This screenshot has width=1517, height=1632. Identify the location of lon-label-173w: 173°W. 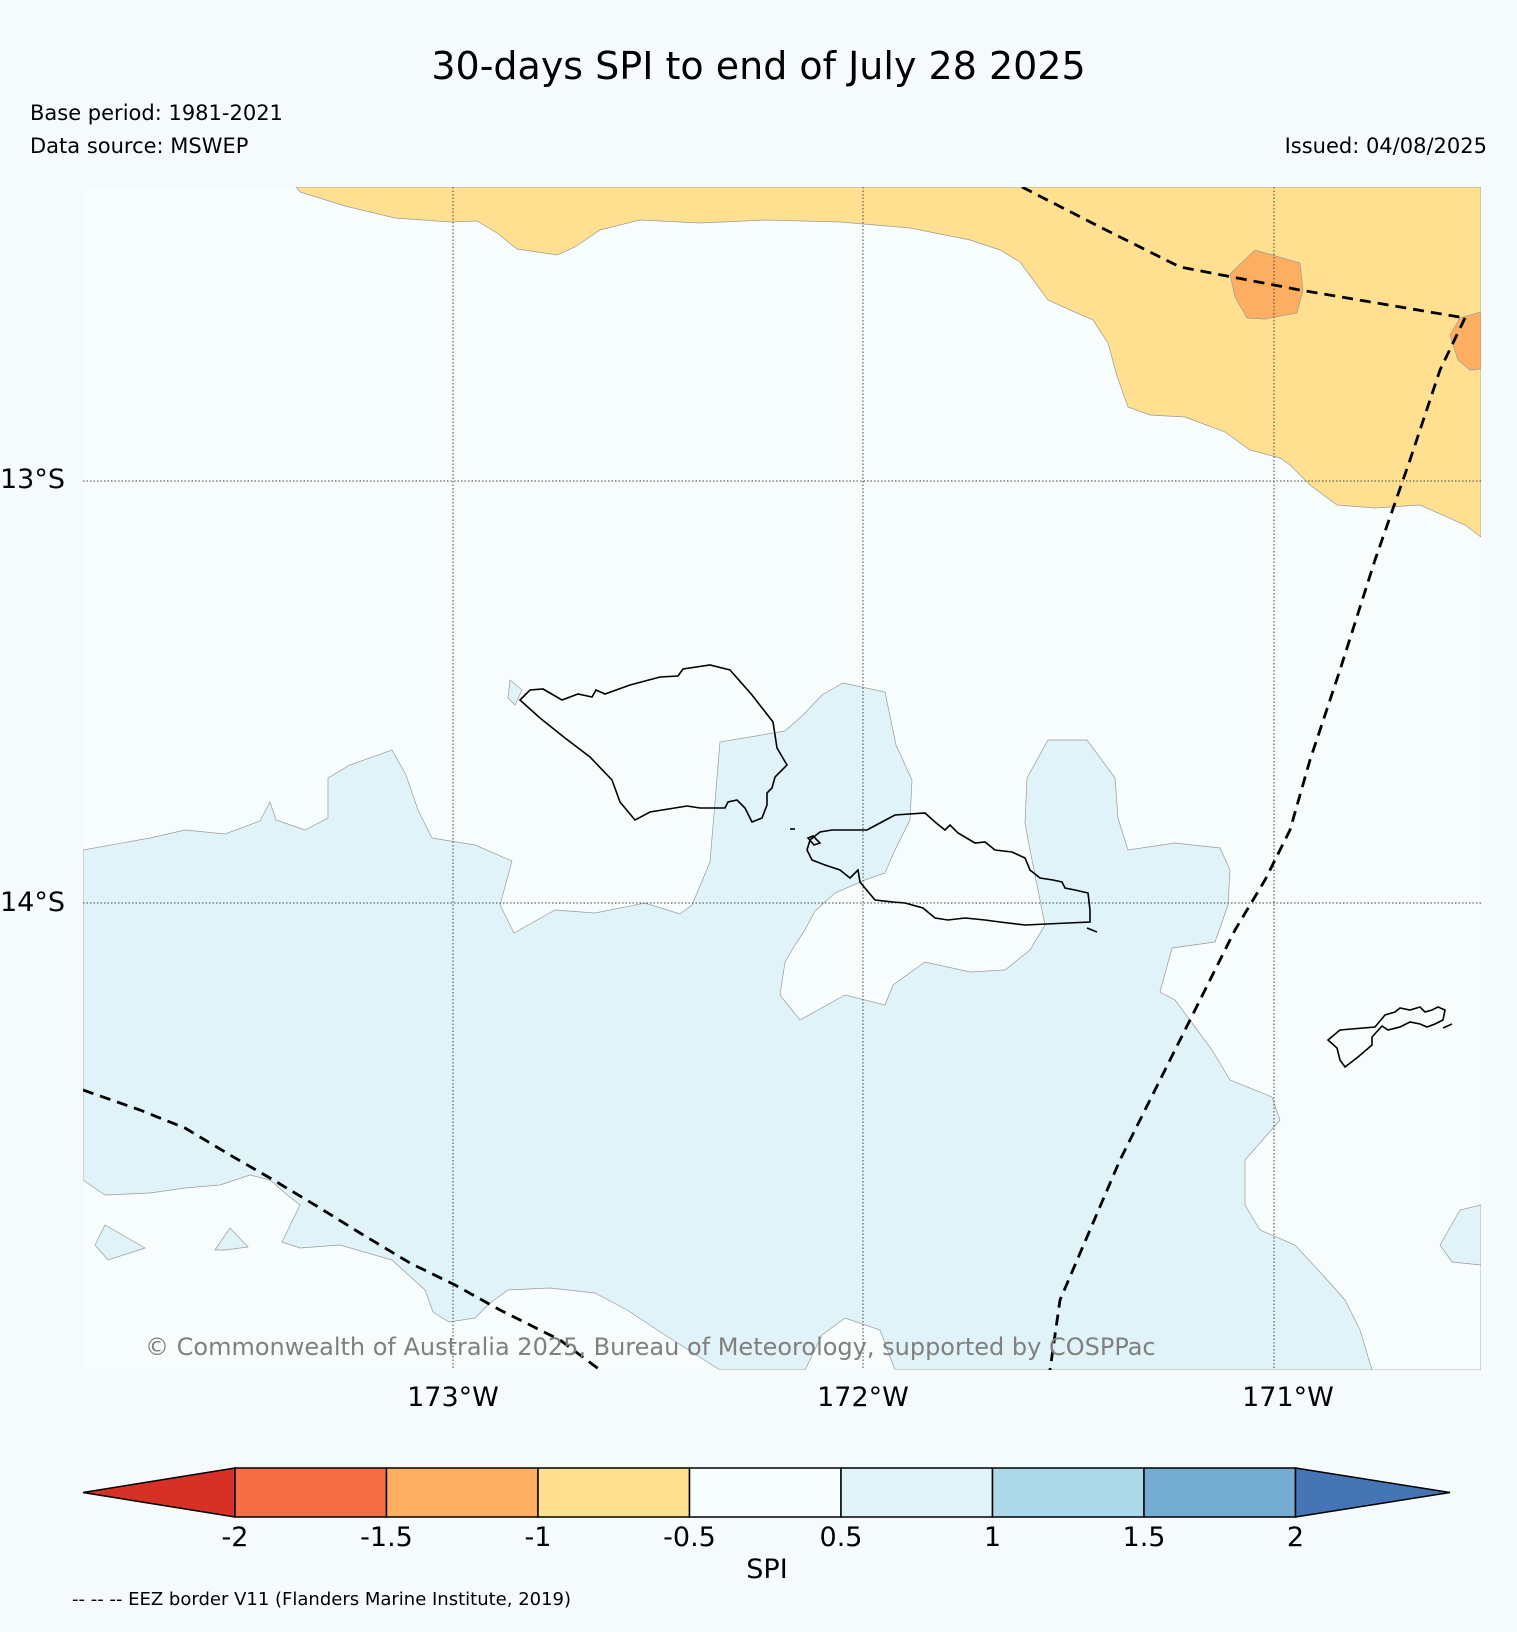
(453, 1397).